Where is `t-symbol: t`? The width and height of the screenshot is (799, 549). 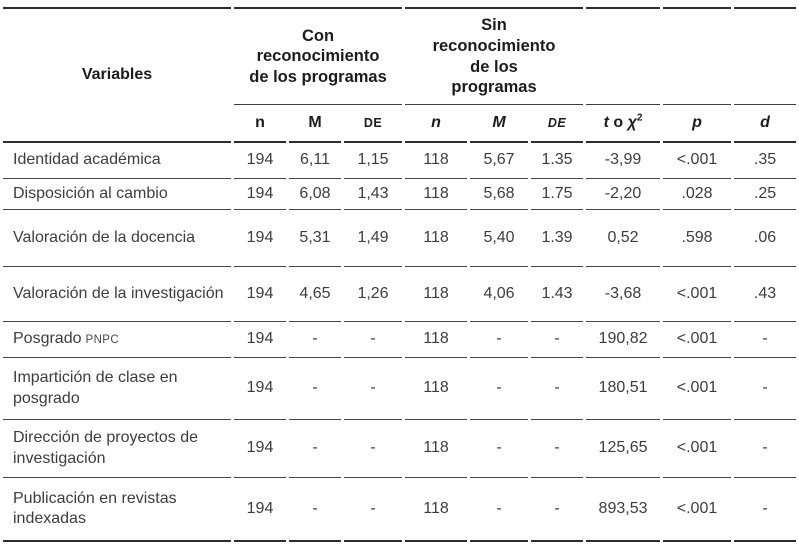
t-symbol: t is located at coordinates (606, 122).